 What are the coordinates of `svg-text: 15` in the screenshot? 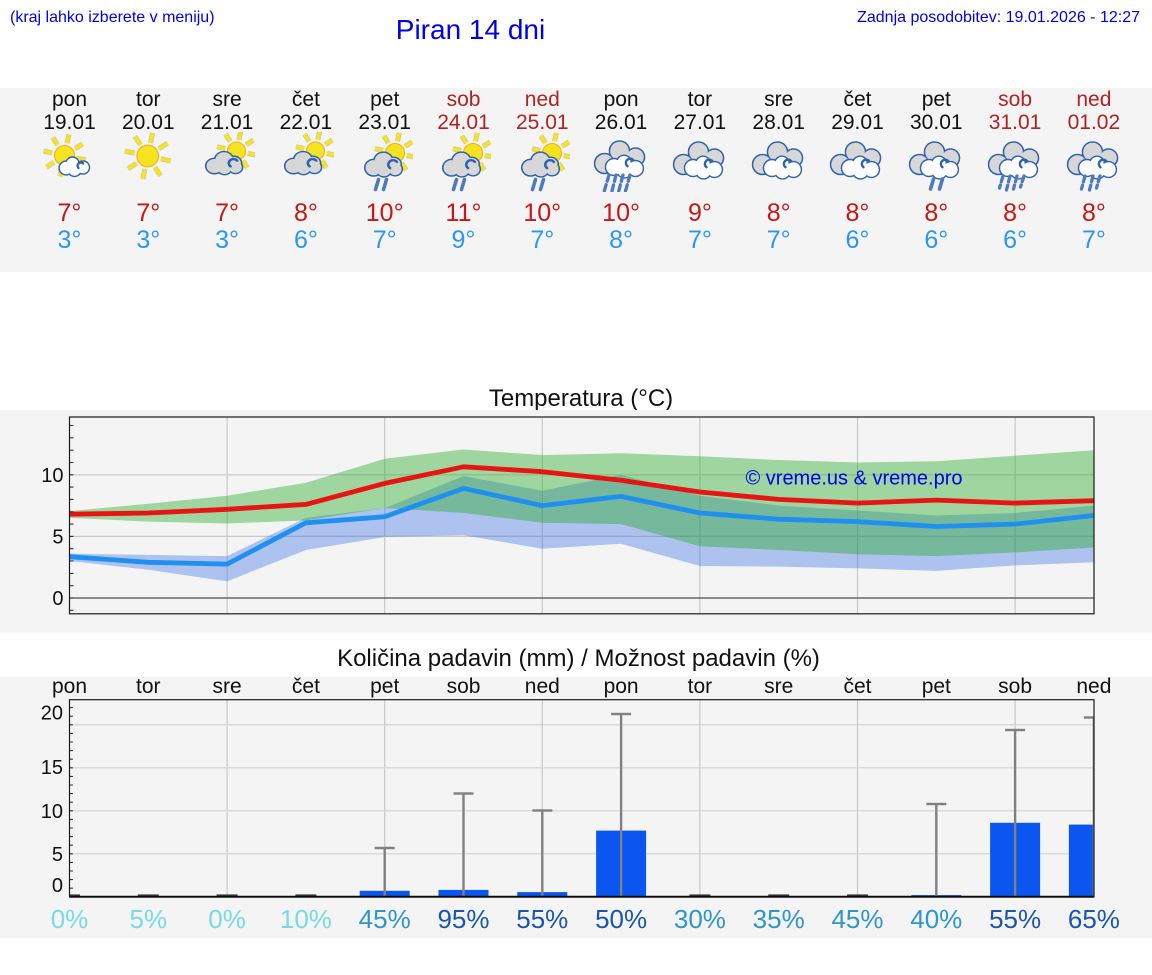 It's located at (52, 768).